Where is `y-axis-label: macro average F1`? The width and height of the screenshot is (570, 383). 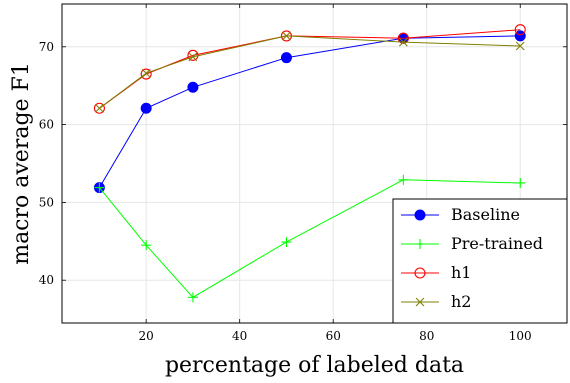 y-axis-label: macro average F1 is located at coordinates (21, 163).